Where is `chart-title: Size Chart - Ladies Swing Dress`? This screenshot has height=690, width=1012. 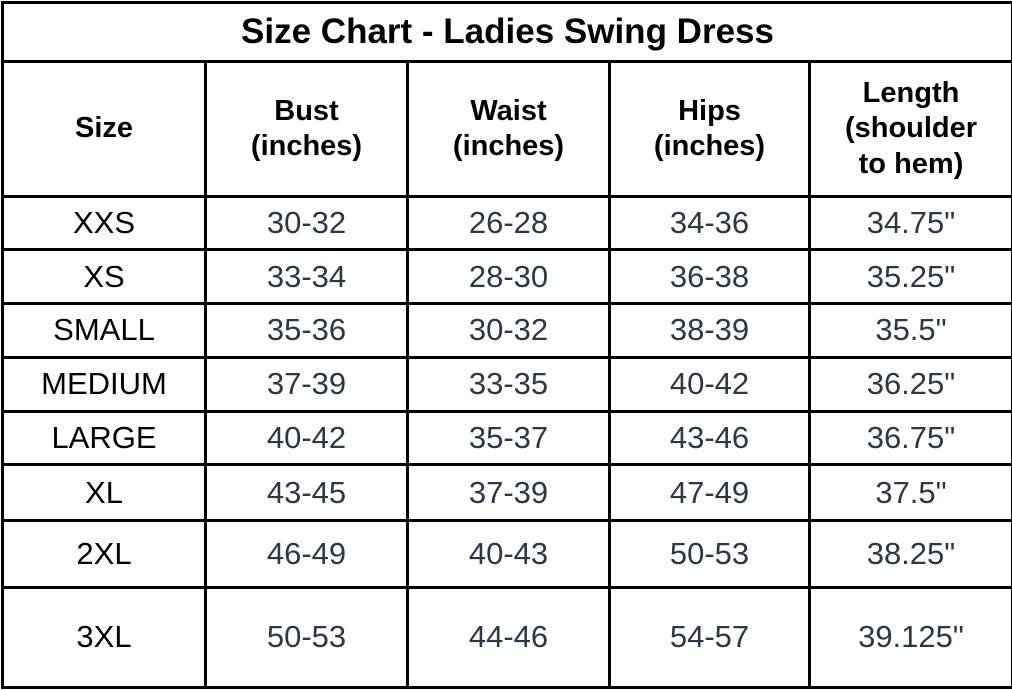 chart-title: Size Chart - Ladies Swing Dress is located at coordinates (506, 32).